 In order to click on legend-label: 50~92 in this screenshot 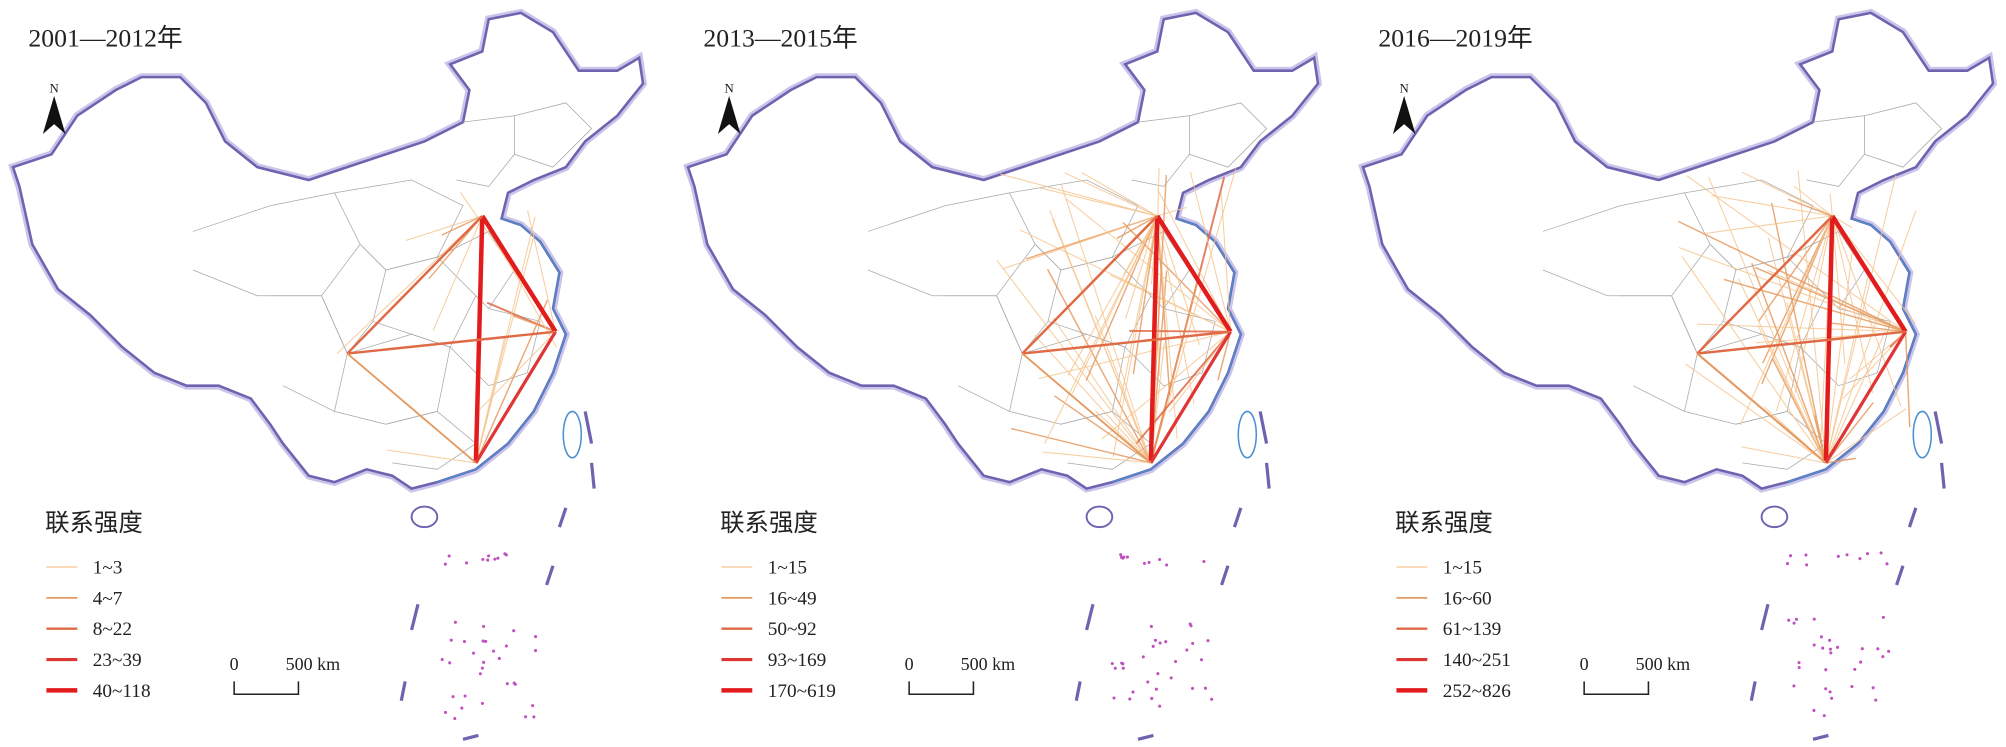, I will do `click(792, 629)`.